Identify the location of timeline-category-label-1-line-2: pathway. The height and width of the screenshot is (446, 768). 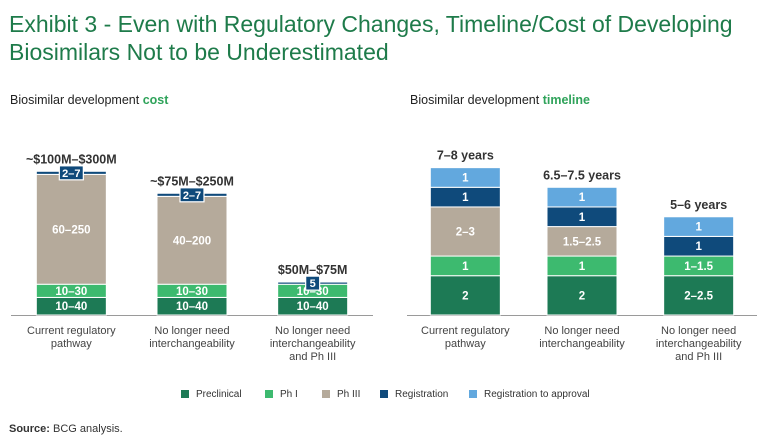
(465, 344).